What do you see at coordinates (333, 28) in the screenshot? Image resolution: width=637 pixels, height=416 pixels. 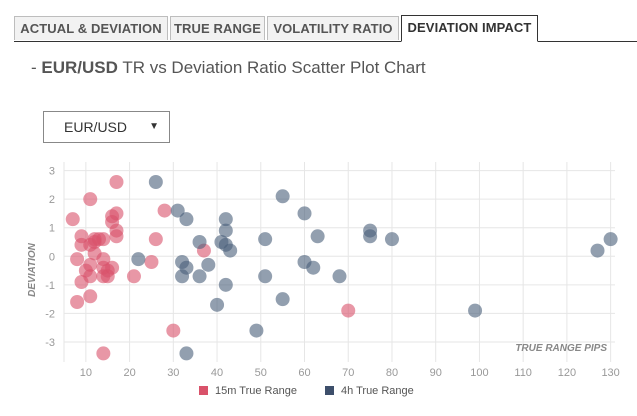 I see `tab-volatility-ratio: VOLATILITY RATIO` at bounding box center [333, 28].